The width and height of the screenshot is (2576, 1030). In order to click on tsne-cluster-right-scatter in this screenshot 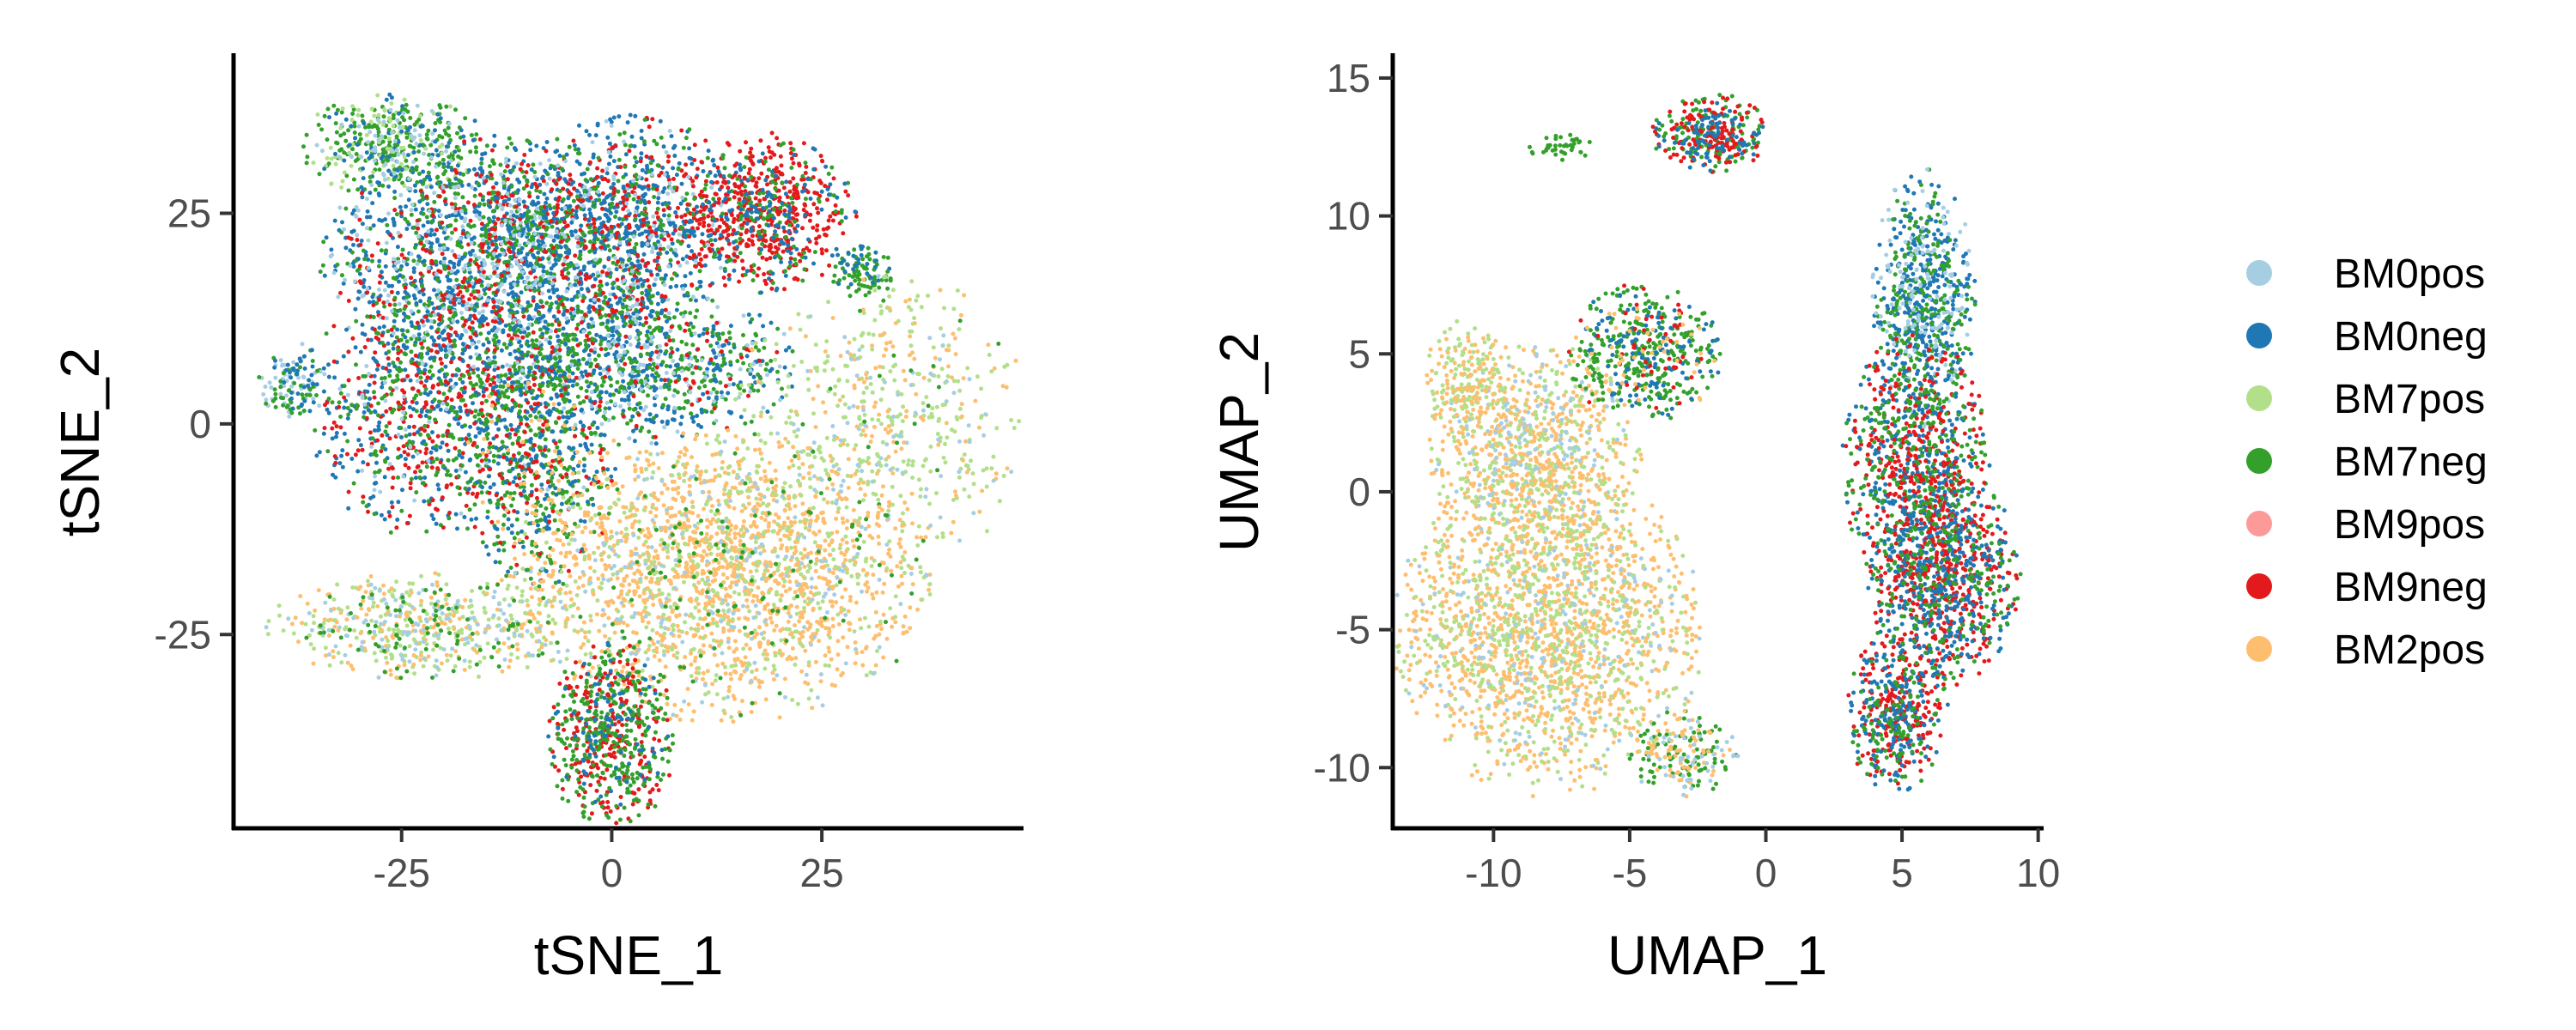, I will do `click(877, 428)`.